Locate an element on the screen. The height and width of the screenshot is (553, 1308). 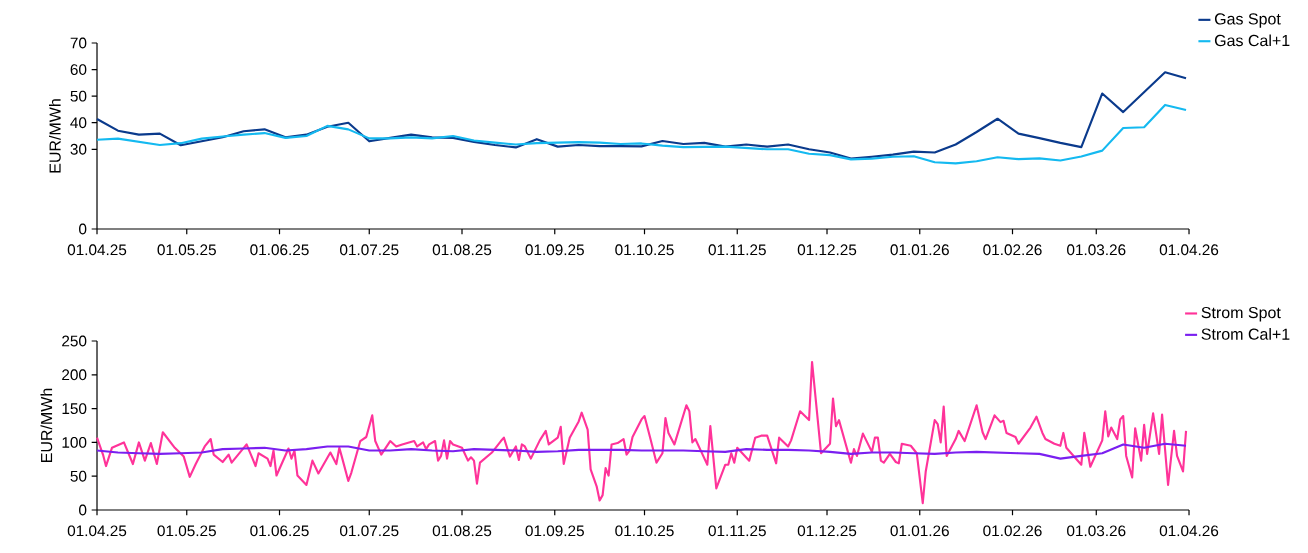
y-tick-label: 250 is located at coordinates (74, 341).